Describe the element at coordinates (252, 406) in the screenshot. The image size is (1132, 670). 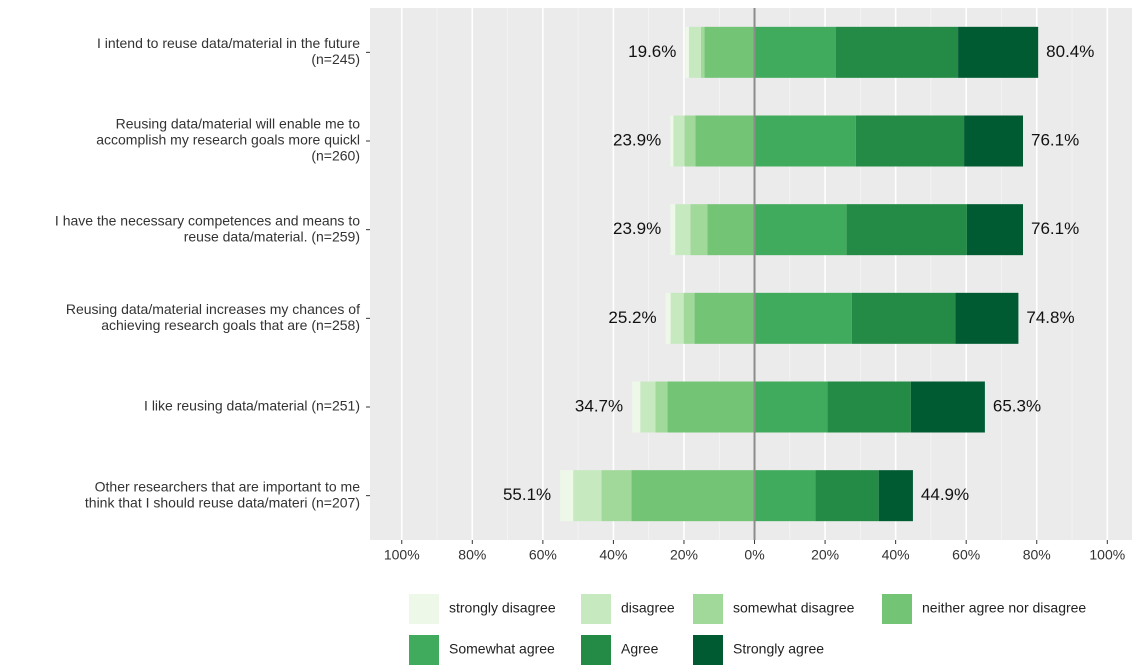
I see `y-tick-label: I like reusing data/material (n=251)` at that location.